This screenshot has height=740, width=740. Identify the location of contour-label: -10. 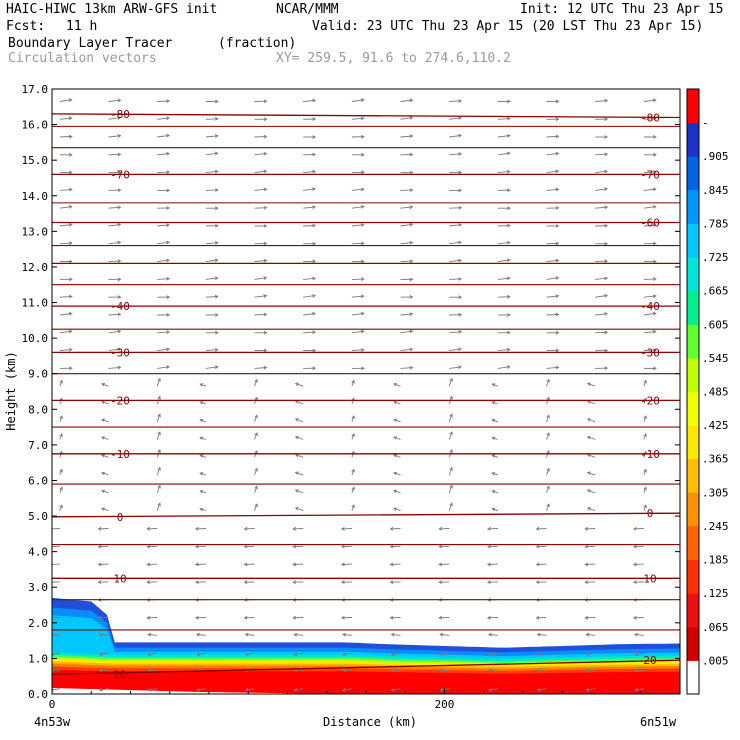
(650, 454).